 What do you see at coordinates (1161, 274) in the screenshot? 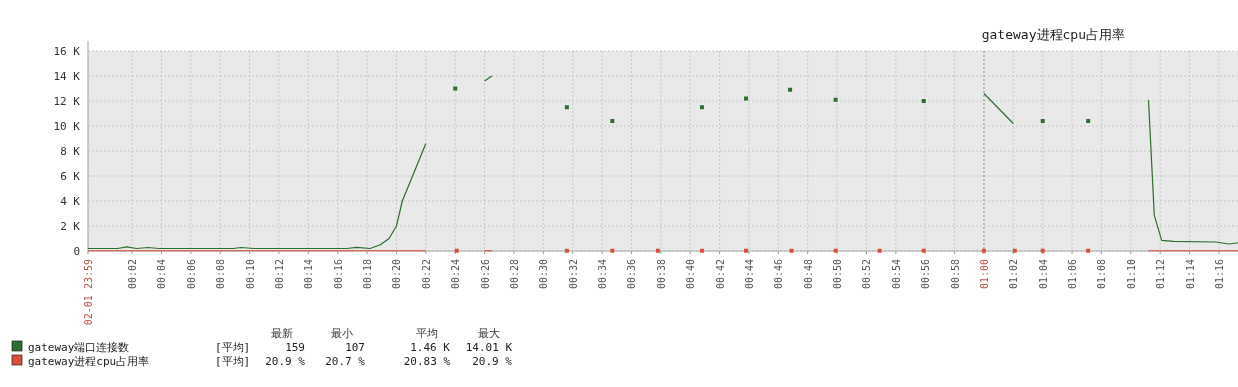
I see `xtick: 01:12` at bounding box center [1161, 274].